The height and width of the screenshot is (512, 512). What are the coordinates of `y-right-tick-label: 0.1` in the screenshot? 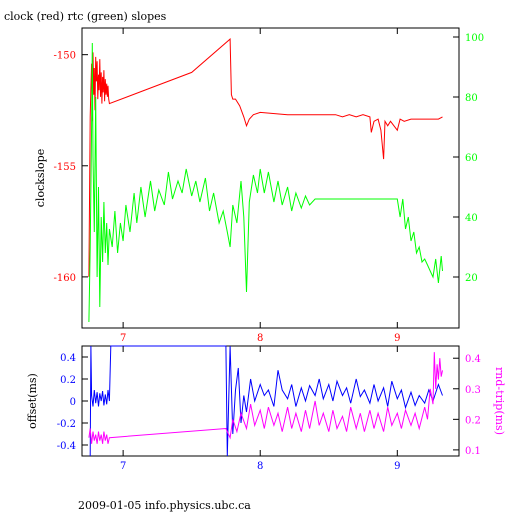 It's located at (473, 451).